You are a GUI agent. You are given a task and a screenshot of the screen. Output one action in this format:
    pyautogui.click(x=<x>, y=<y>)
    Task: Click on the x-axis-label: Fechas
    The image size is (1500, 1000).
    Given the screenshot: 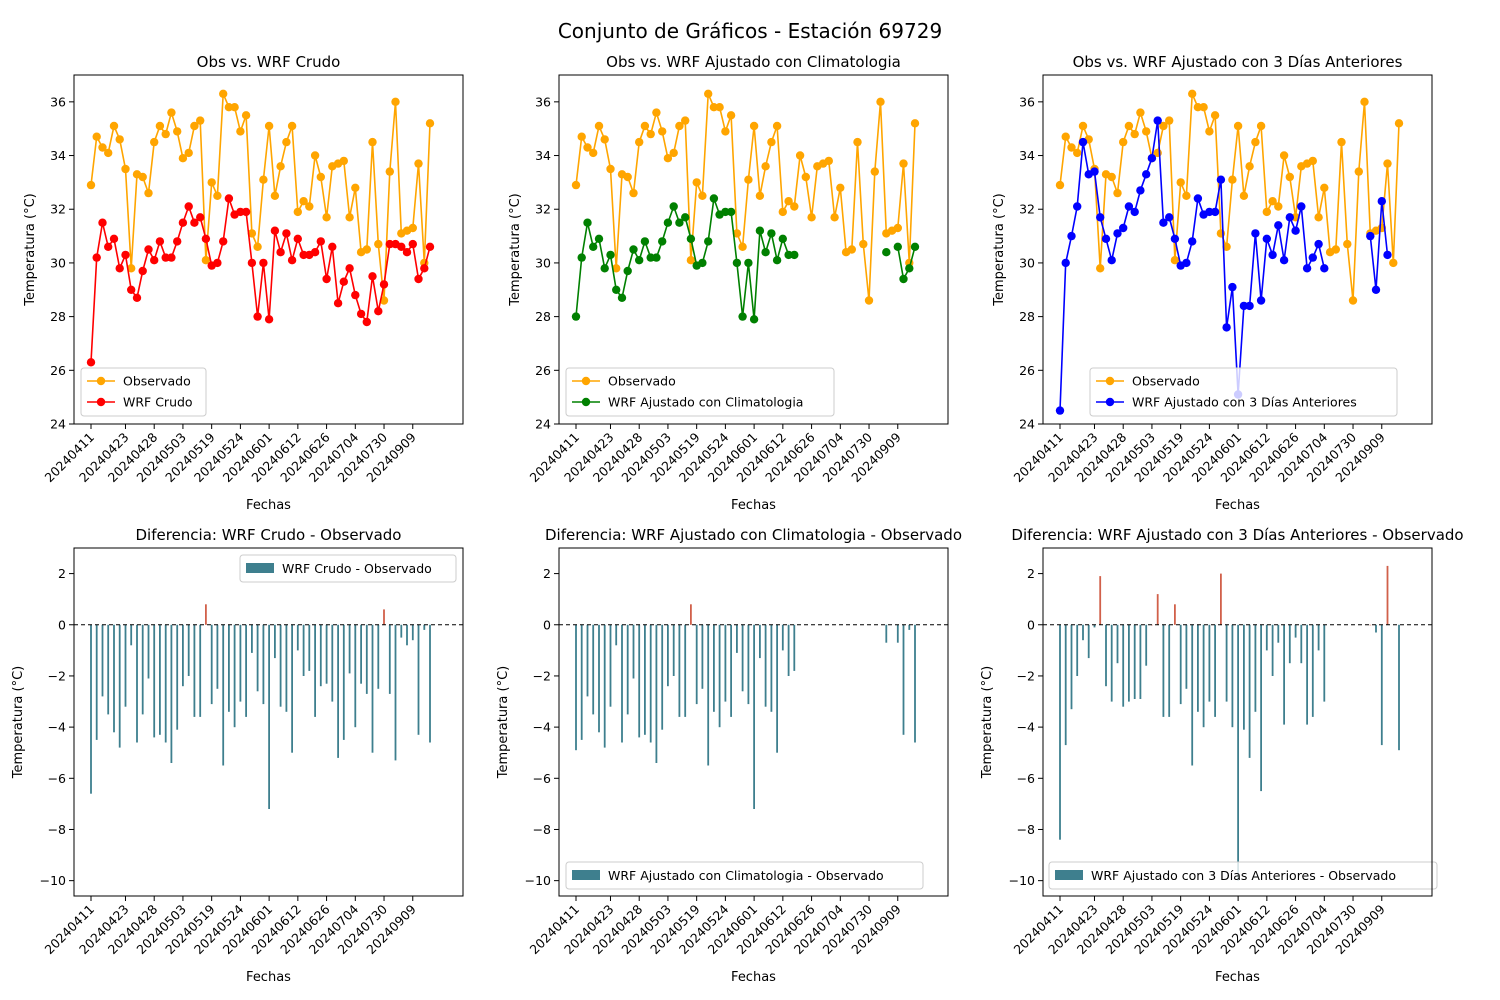 What is the action you would take?
    pyautogui.click(x=1237, y=505)
    